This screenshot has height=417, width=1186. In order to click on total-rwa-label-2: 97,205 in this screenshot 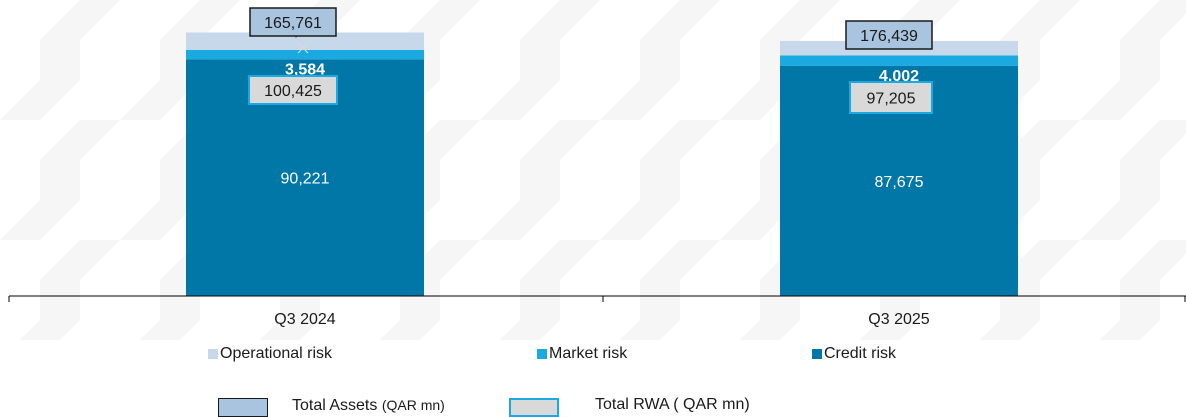, I will do `click(891, 99)`.